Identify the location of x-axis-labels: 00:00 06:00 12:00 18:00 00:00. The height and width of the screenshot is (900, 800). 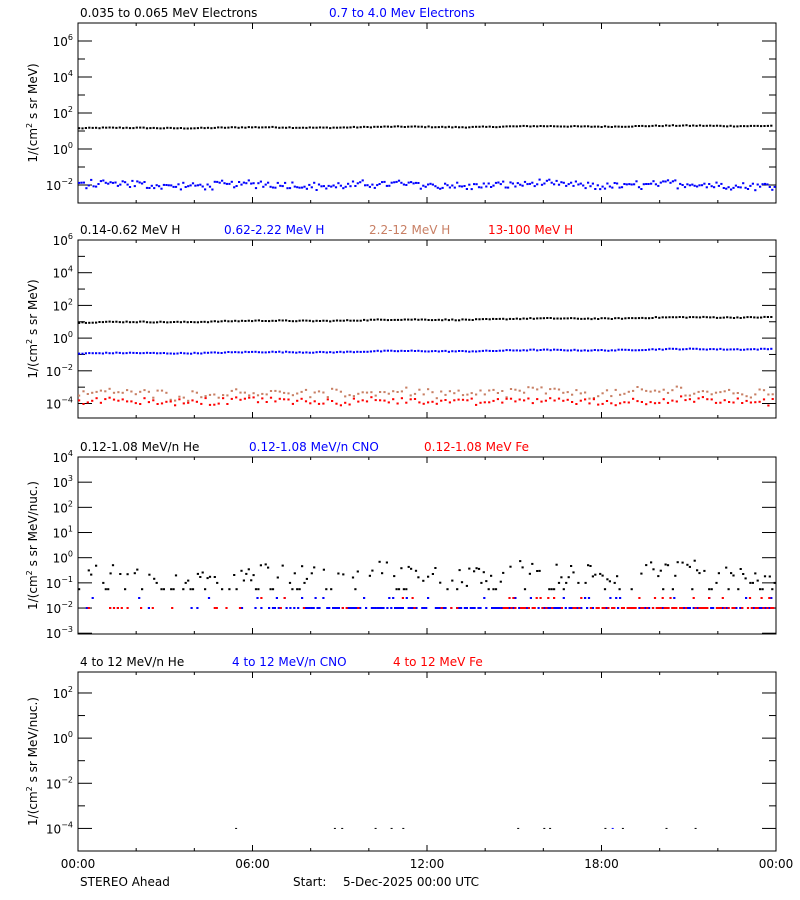
(427, 864).